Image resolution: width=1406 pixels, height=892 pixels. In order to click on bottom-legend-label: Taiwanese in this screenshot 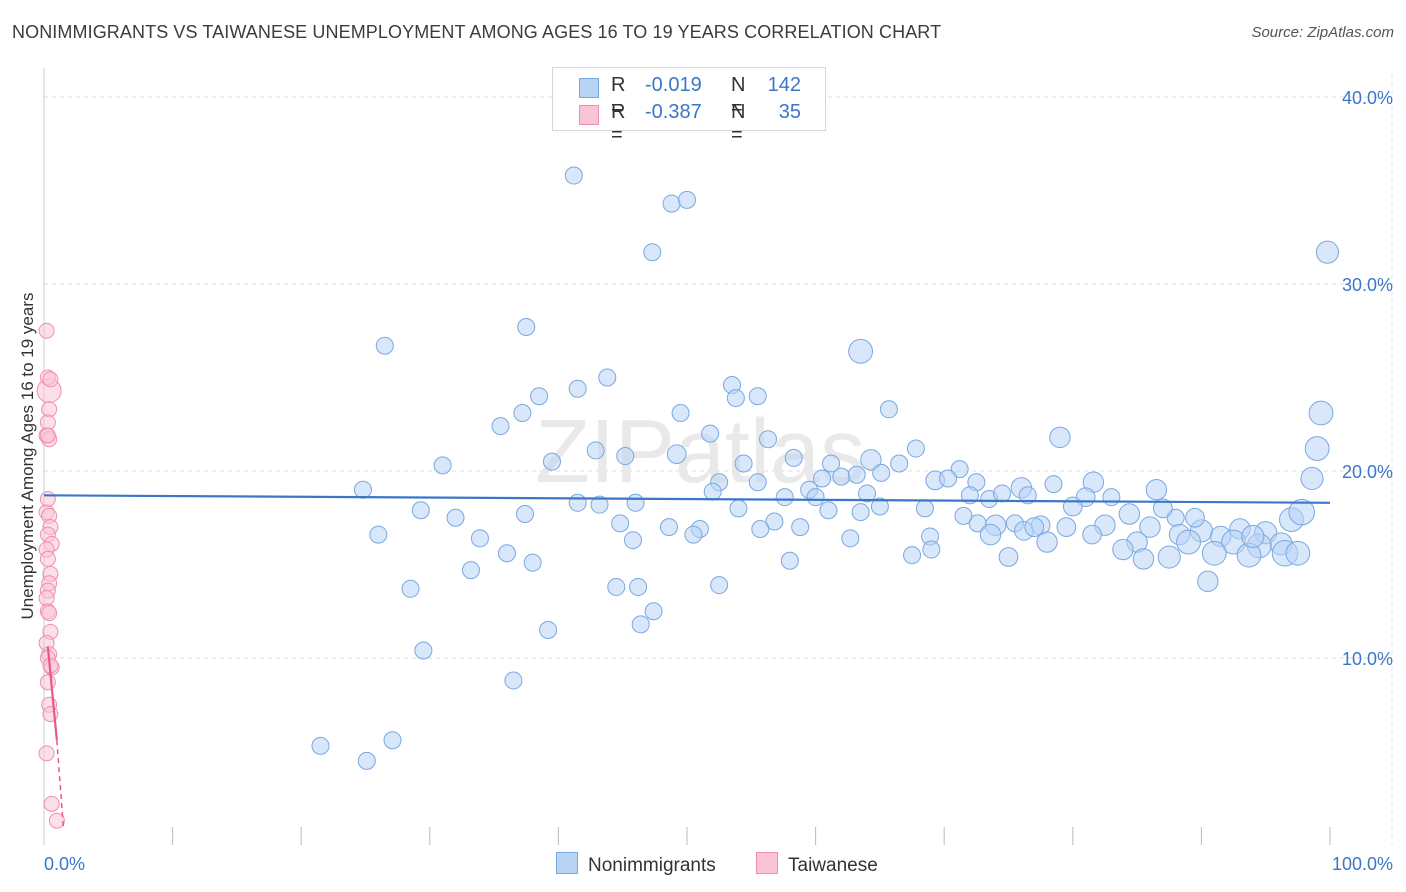, I will do `click(833, 865)`.